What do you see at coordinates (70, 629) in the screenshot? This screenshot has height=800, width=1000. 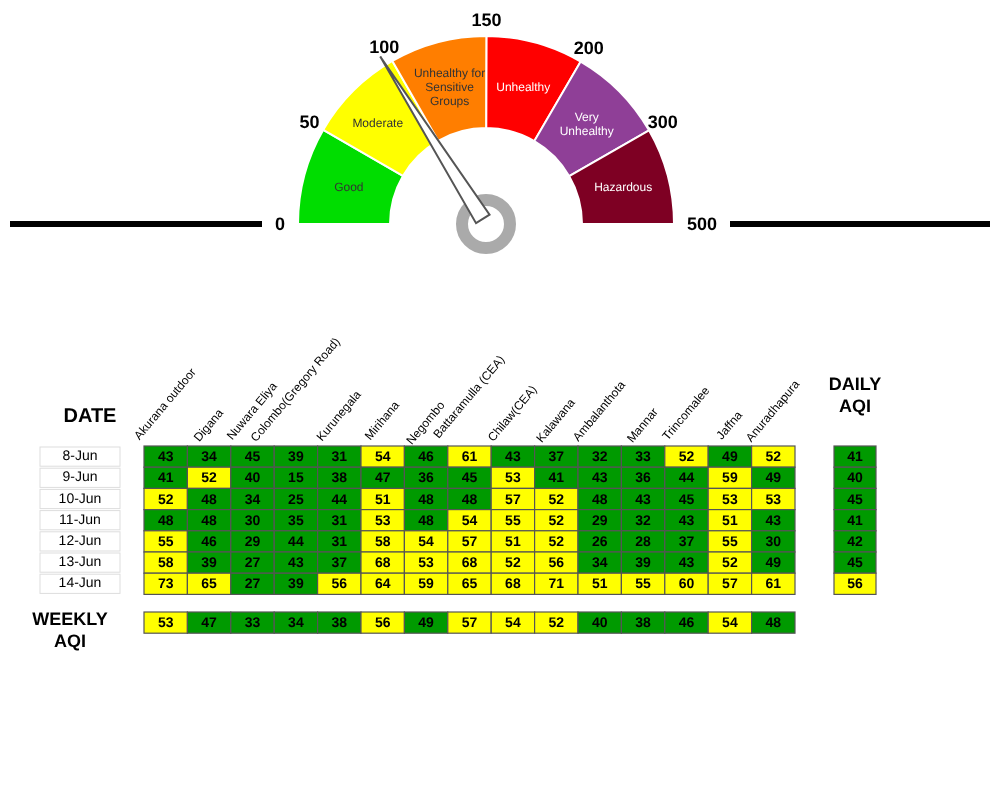 I see `y-tick-label: WEEKLY AQI` at bounding box center [70, 629].